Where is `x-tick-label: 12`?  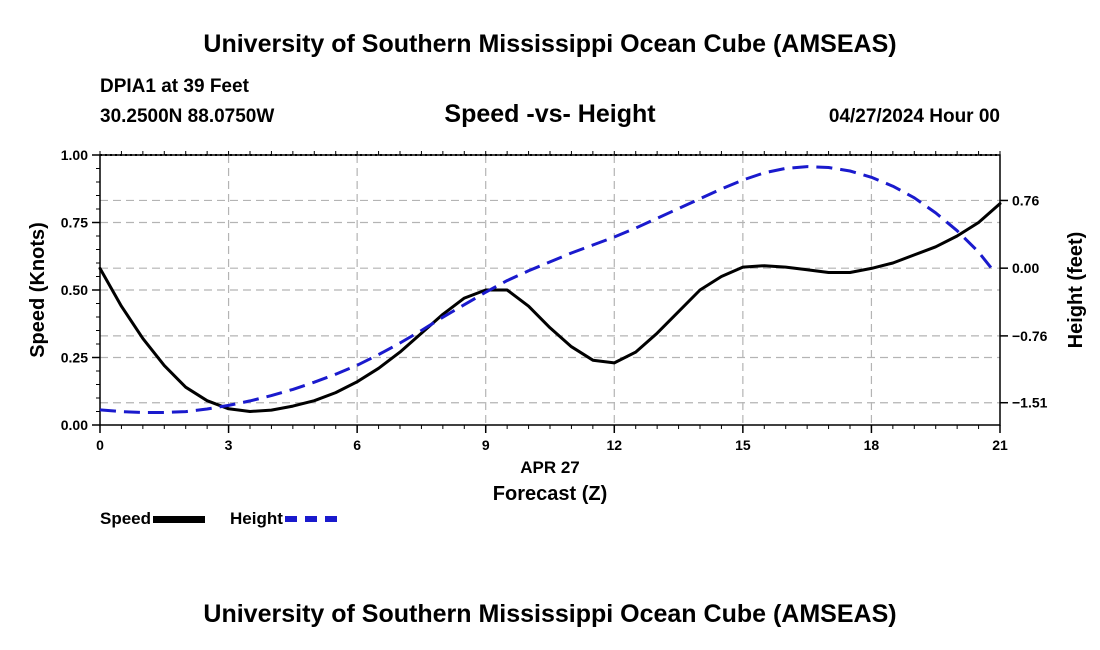
x-tick-label: 12 is located at coordinates (614, 445).